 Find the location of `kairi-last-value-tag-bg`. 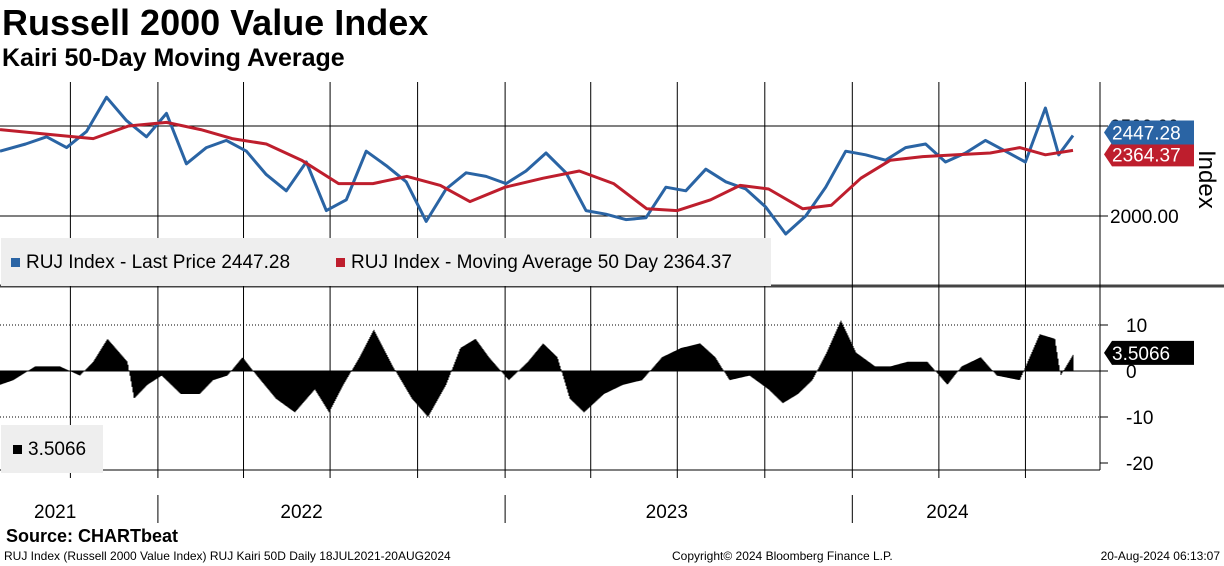

kairi-last-value-tag-bg is located at coordinates (1149, 352).